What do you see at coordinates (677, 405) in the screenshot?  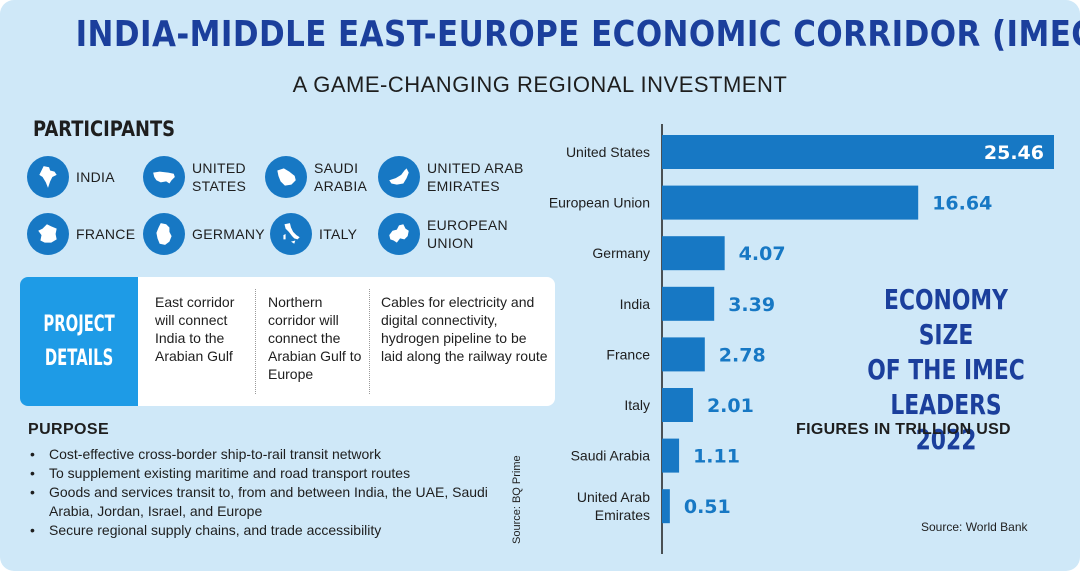 I see `bar-italy` at bounding box center [677, 405].